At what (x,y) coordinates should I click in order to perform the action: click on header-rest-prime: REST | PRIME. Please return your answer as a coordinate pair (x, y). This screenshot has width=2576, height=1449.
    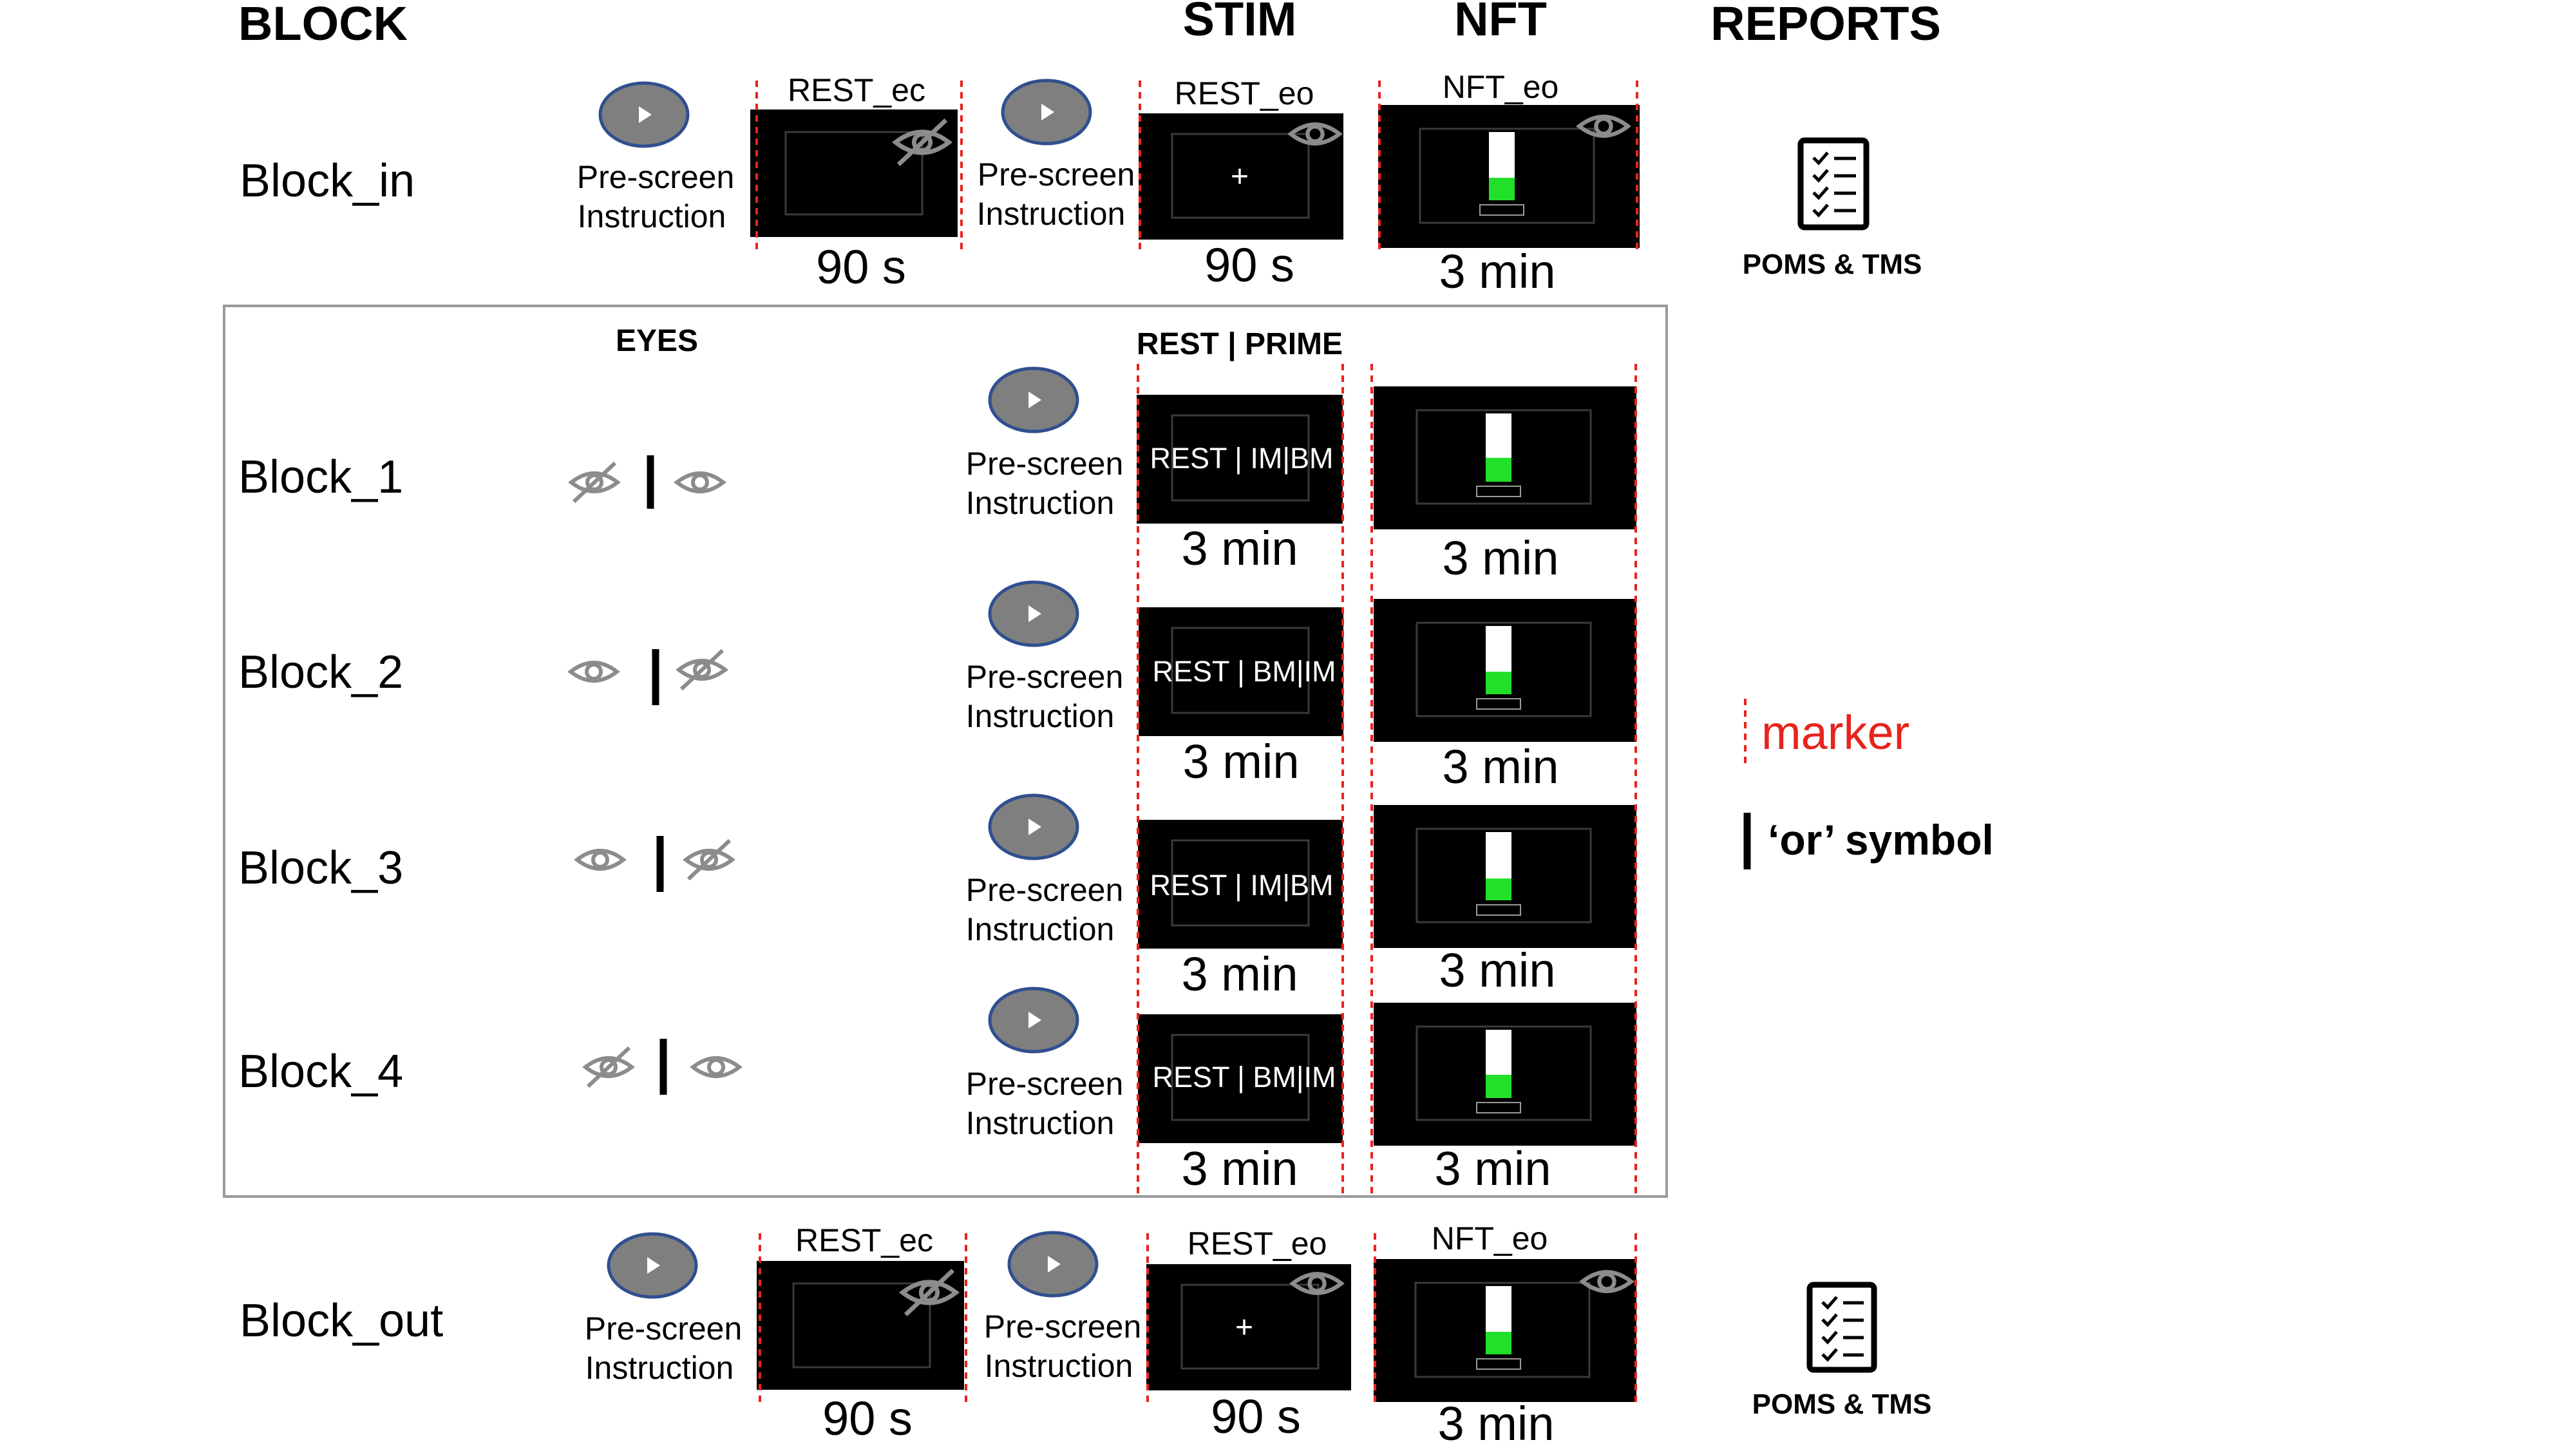
    Looking at the image, I should click on (1240, 344).